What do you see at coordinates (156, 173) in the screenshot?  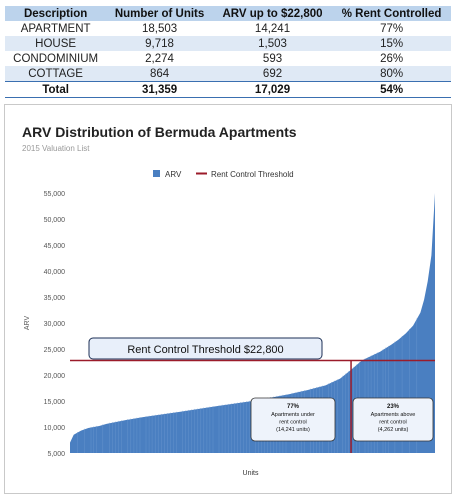 I see `legend-arv-swatch` at bounding box center [156, 173].